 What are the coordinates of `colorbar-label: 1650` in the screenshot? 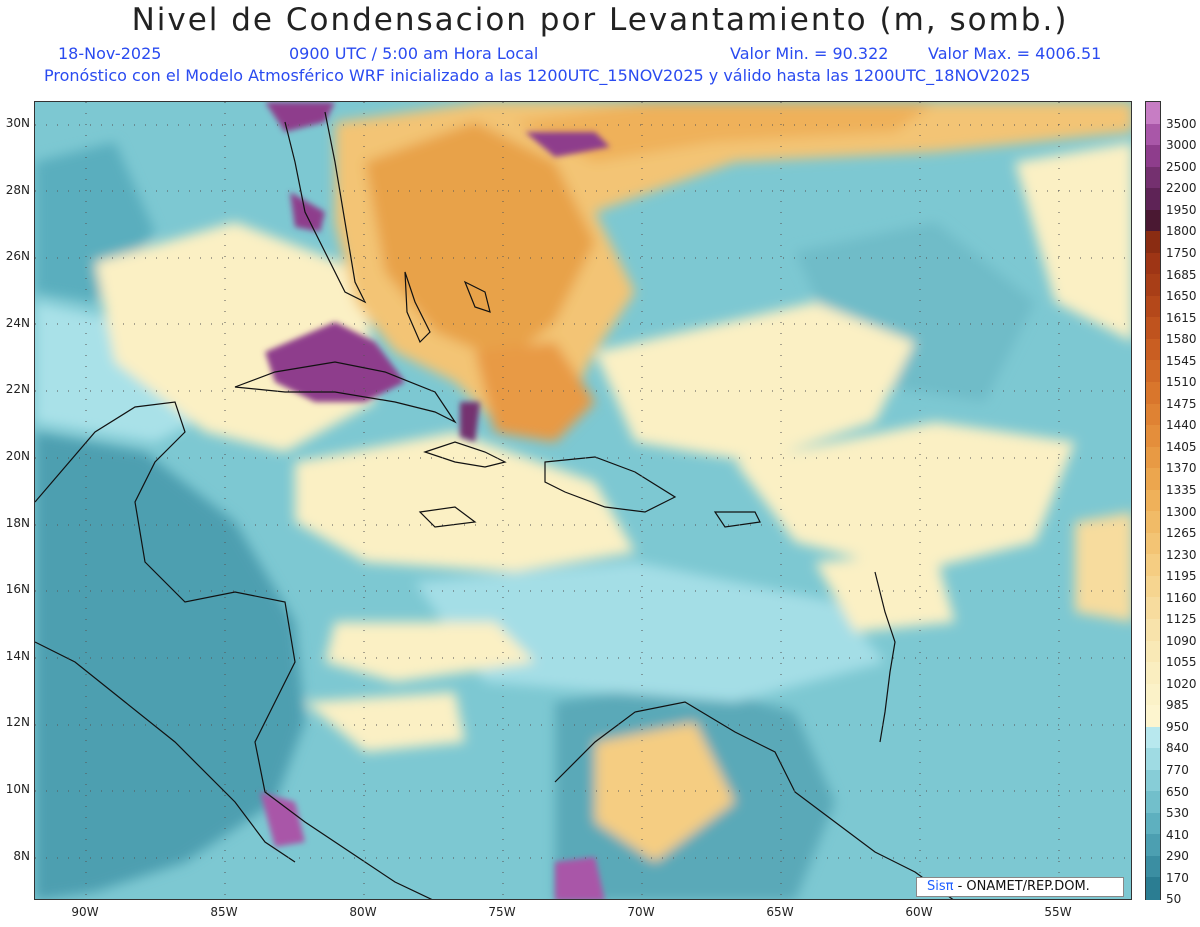 It's located at (1181, 296).